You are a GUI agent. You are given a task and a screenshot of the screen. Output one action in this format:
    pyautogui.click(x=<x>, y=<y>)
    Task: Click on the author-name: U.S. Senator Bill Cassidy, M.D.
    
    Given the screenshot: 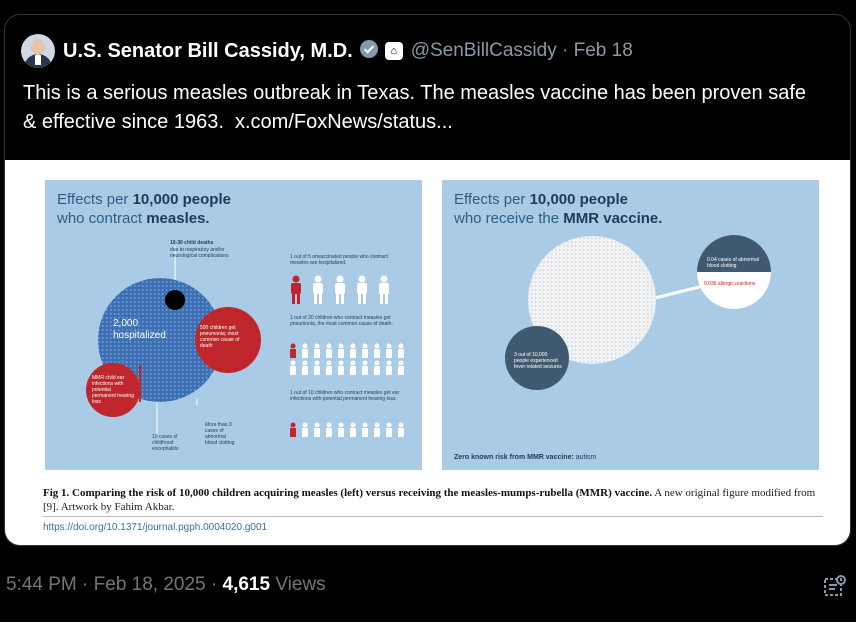 What is the action you would take?
    pyautogui.click(x=208, y=50)
    